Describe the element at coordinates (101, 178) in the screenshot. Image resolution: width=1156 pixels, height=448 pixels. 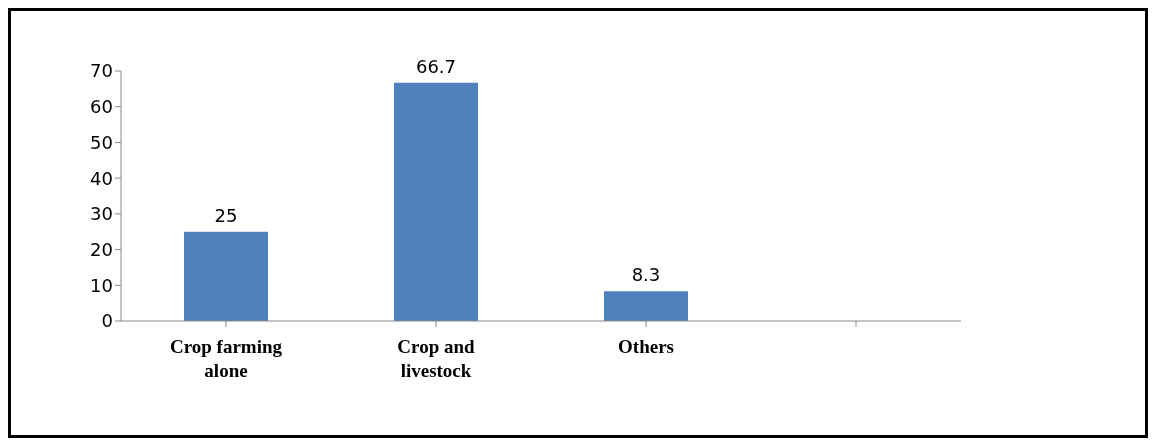
I see `y-tick-label: 40` at that location.